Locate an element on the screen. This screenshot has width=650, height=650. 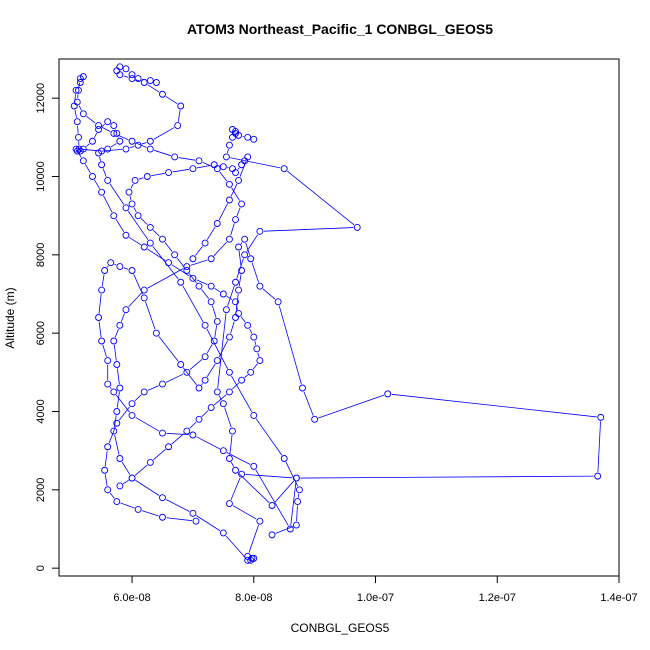
y-tick-label: 8000 is located at coordinates (41, 255).